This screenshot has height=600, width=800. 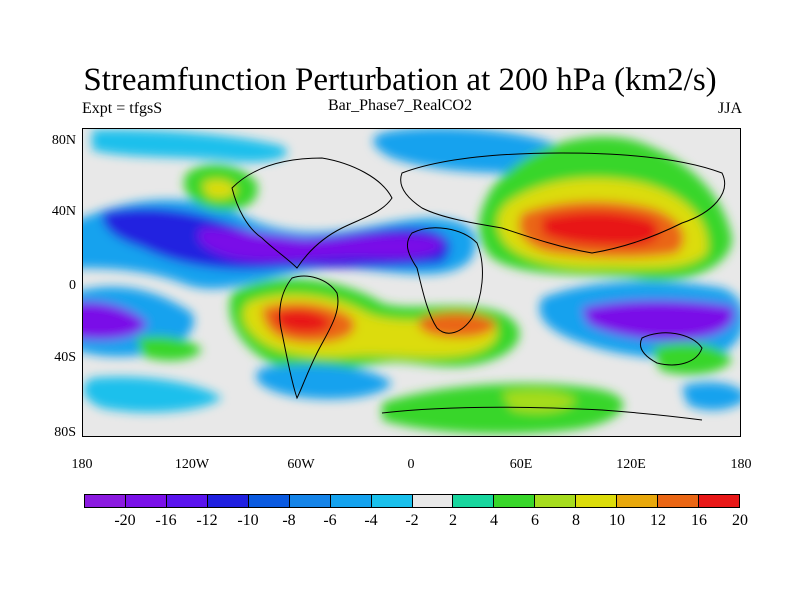 What do you see at coordinates (65, 432) in the screenshot?
I see `lat-tick-label: 80S` at bounding box center [65, 432].